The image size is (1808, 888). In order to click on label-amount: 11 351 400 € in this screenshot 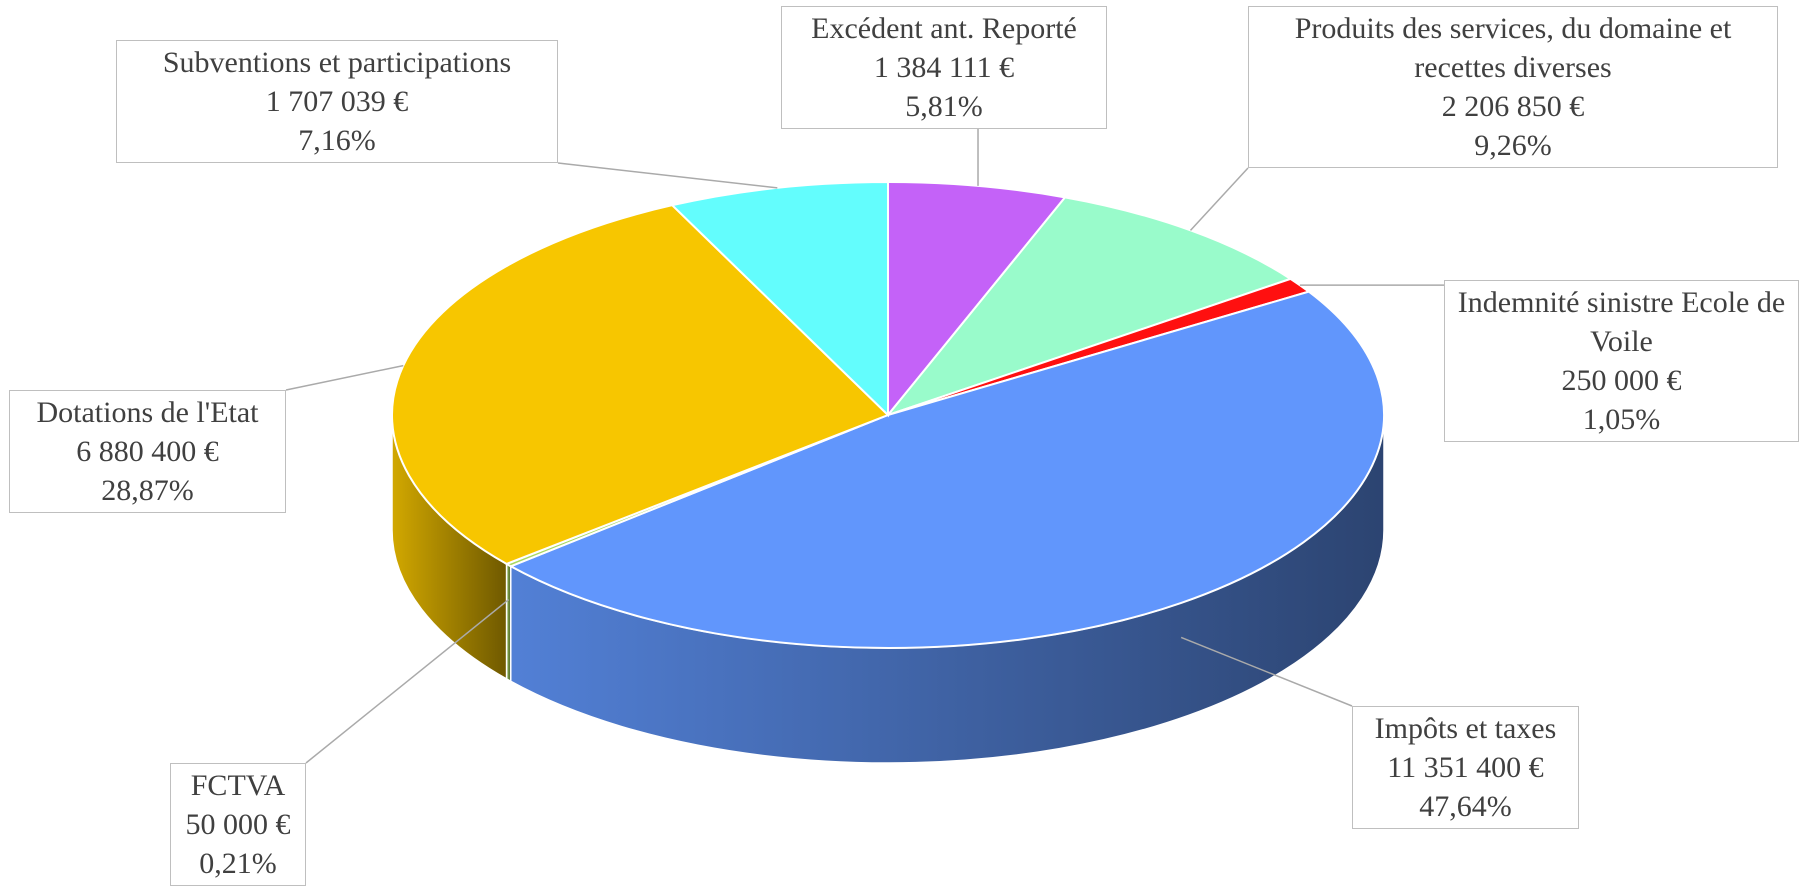, I will do `click(1465, 767)`.